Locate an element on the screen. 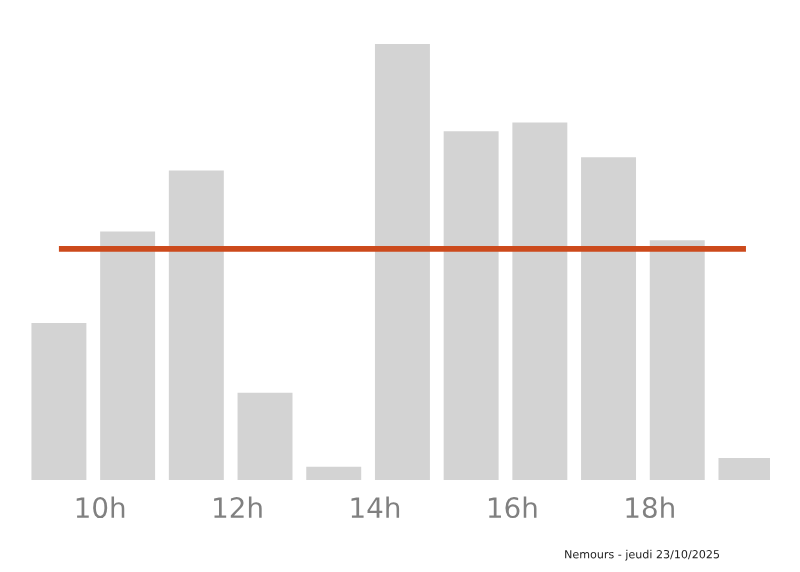 The width and height of the screenshot is (800, 572). x-tick-label: 10h is located at coordinates (100, 507).